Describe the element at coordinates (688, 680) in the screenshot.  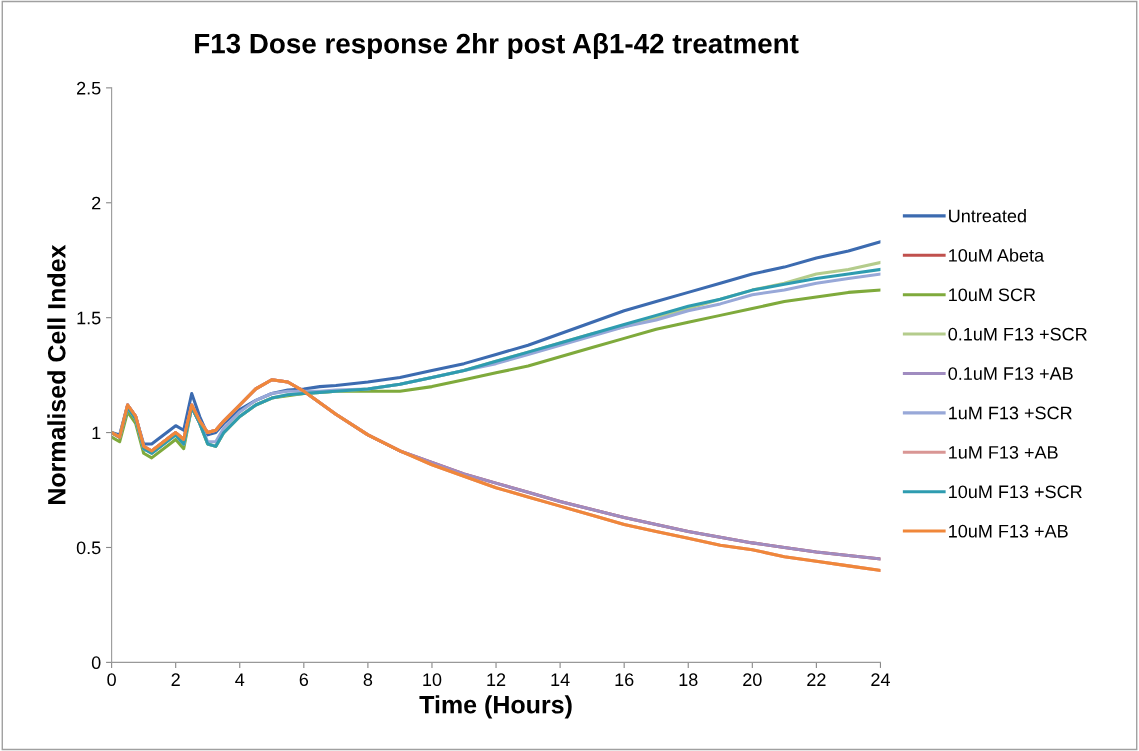
I see `x-tick-label: 18` at that location.